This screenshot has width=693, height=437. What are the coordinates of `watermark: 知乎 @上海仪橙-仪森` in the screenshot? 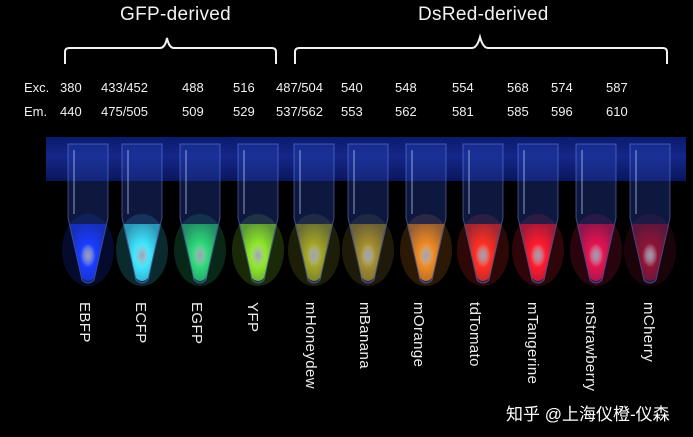 It's located at (588, 414).